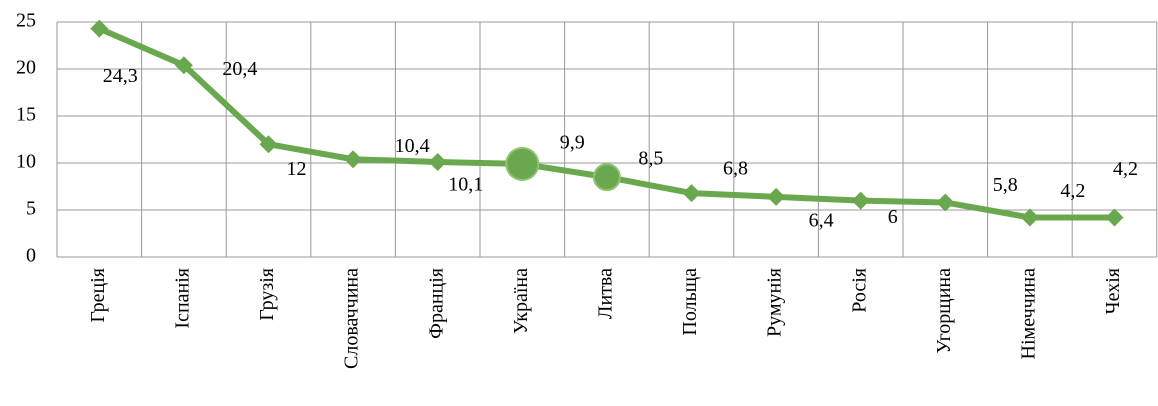 The height and width of the screenshot is (406, 1158). What do you see at coordinates (1028, 314) in the screenshot?
I see `x-tick-label: Німеччина` at bounding box center [1028, 314].